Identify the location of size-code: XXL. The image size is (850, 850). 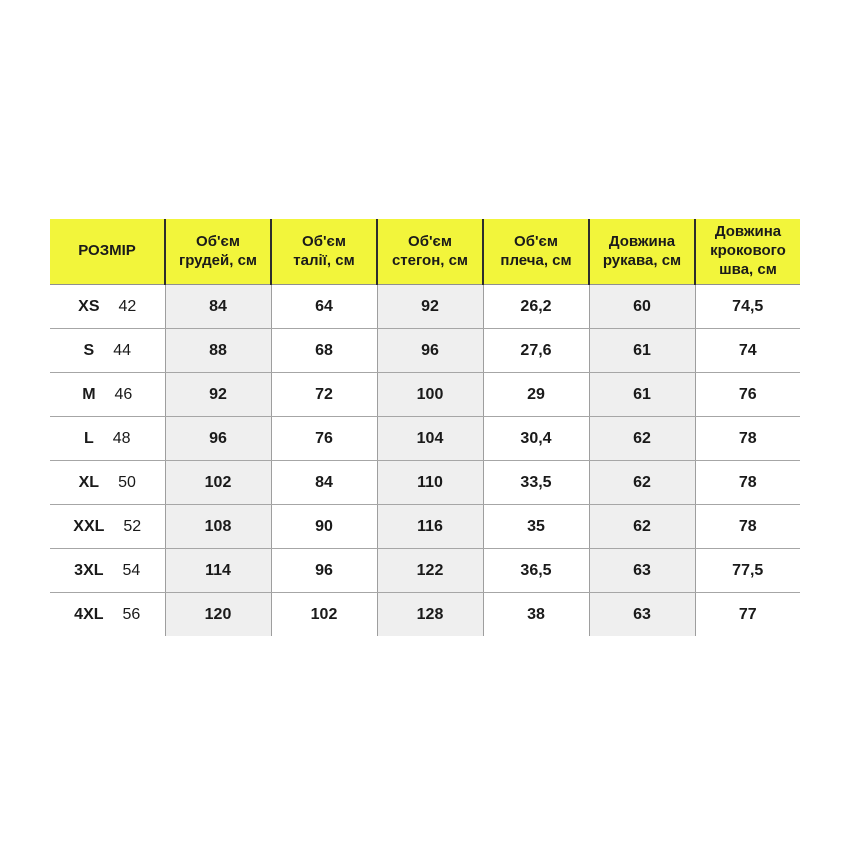
(89, 526).